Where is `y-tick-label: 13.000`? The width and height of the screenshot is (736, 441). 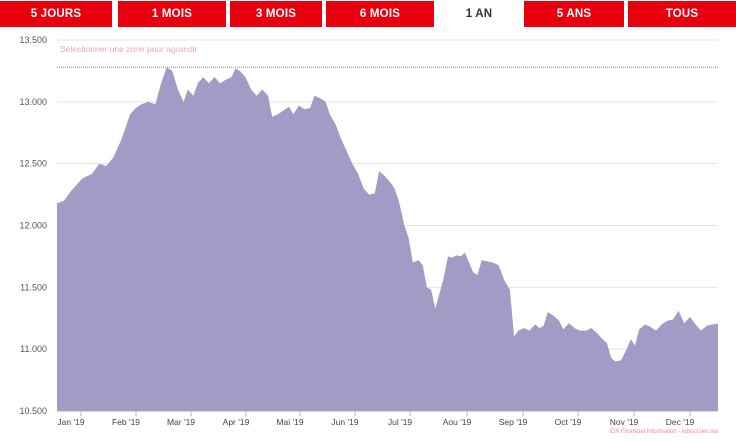
y-tick-label: 13.000 is located at coordinates (33, 102).